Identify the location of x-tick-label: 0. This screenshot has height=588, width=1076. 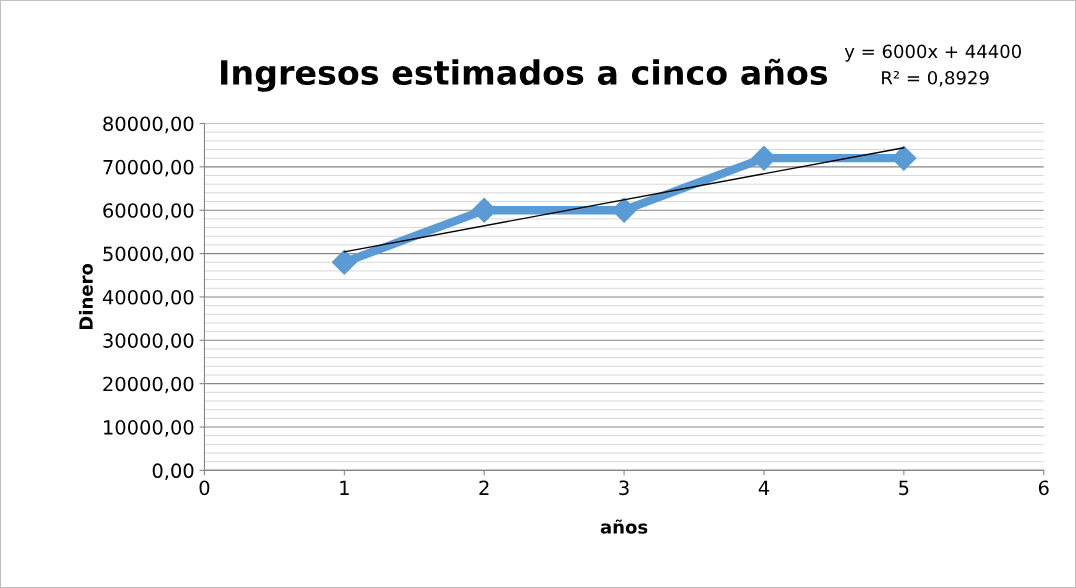
(204, 488).